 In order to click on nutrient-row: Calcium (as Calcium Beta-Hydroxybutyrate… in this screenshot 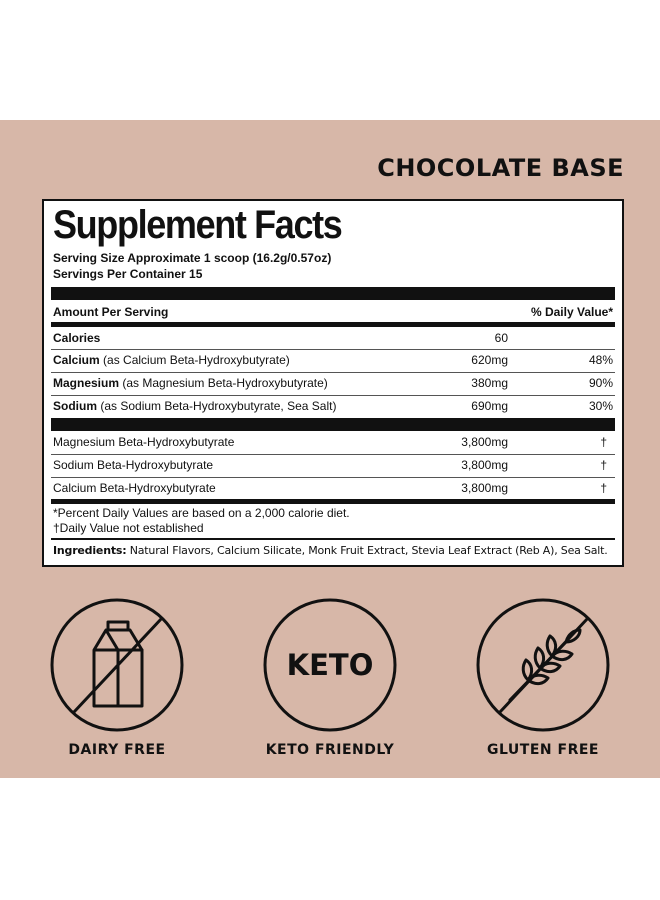, I will do `click(333, 360)`.